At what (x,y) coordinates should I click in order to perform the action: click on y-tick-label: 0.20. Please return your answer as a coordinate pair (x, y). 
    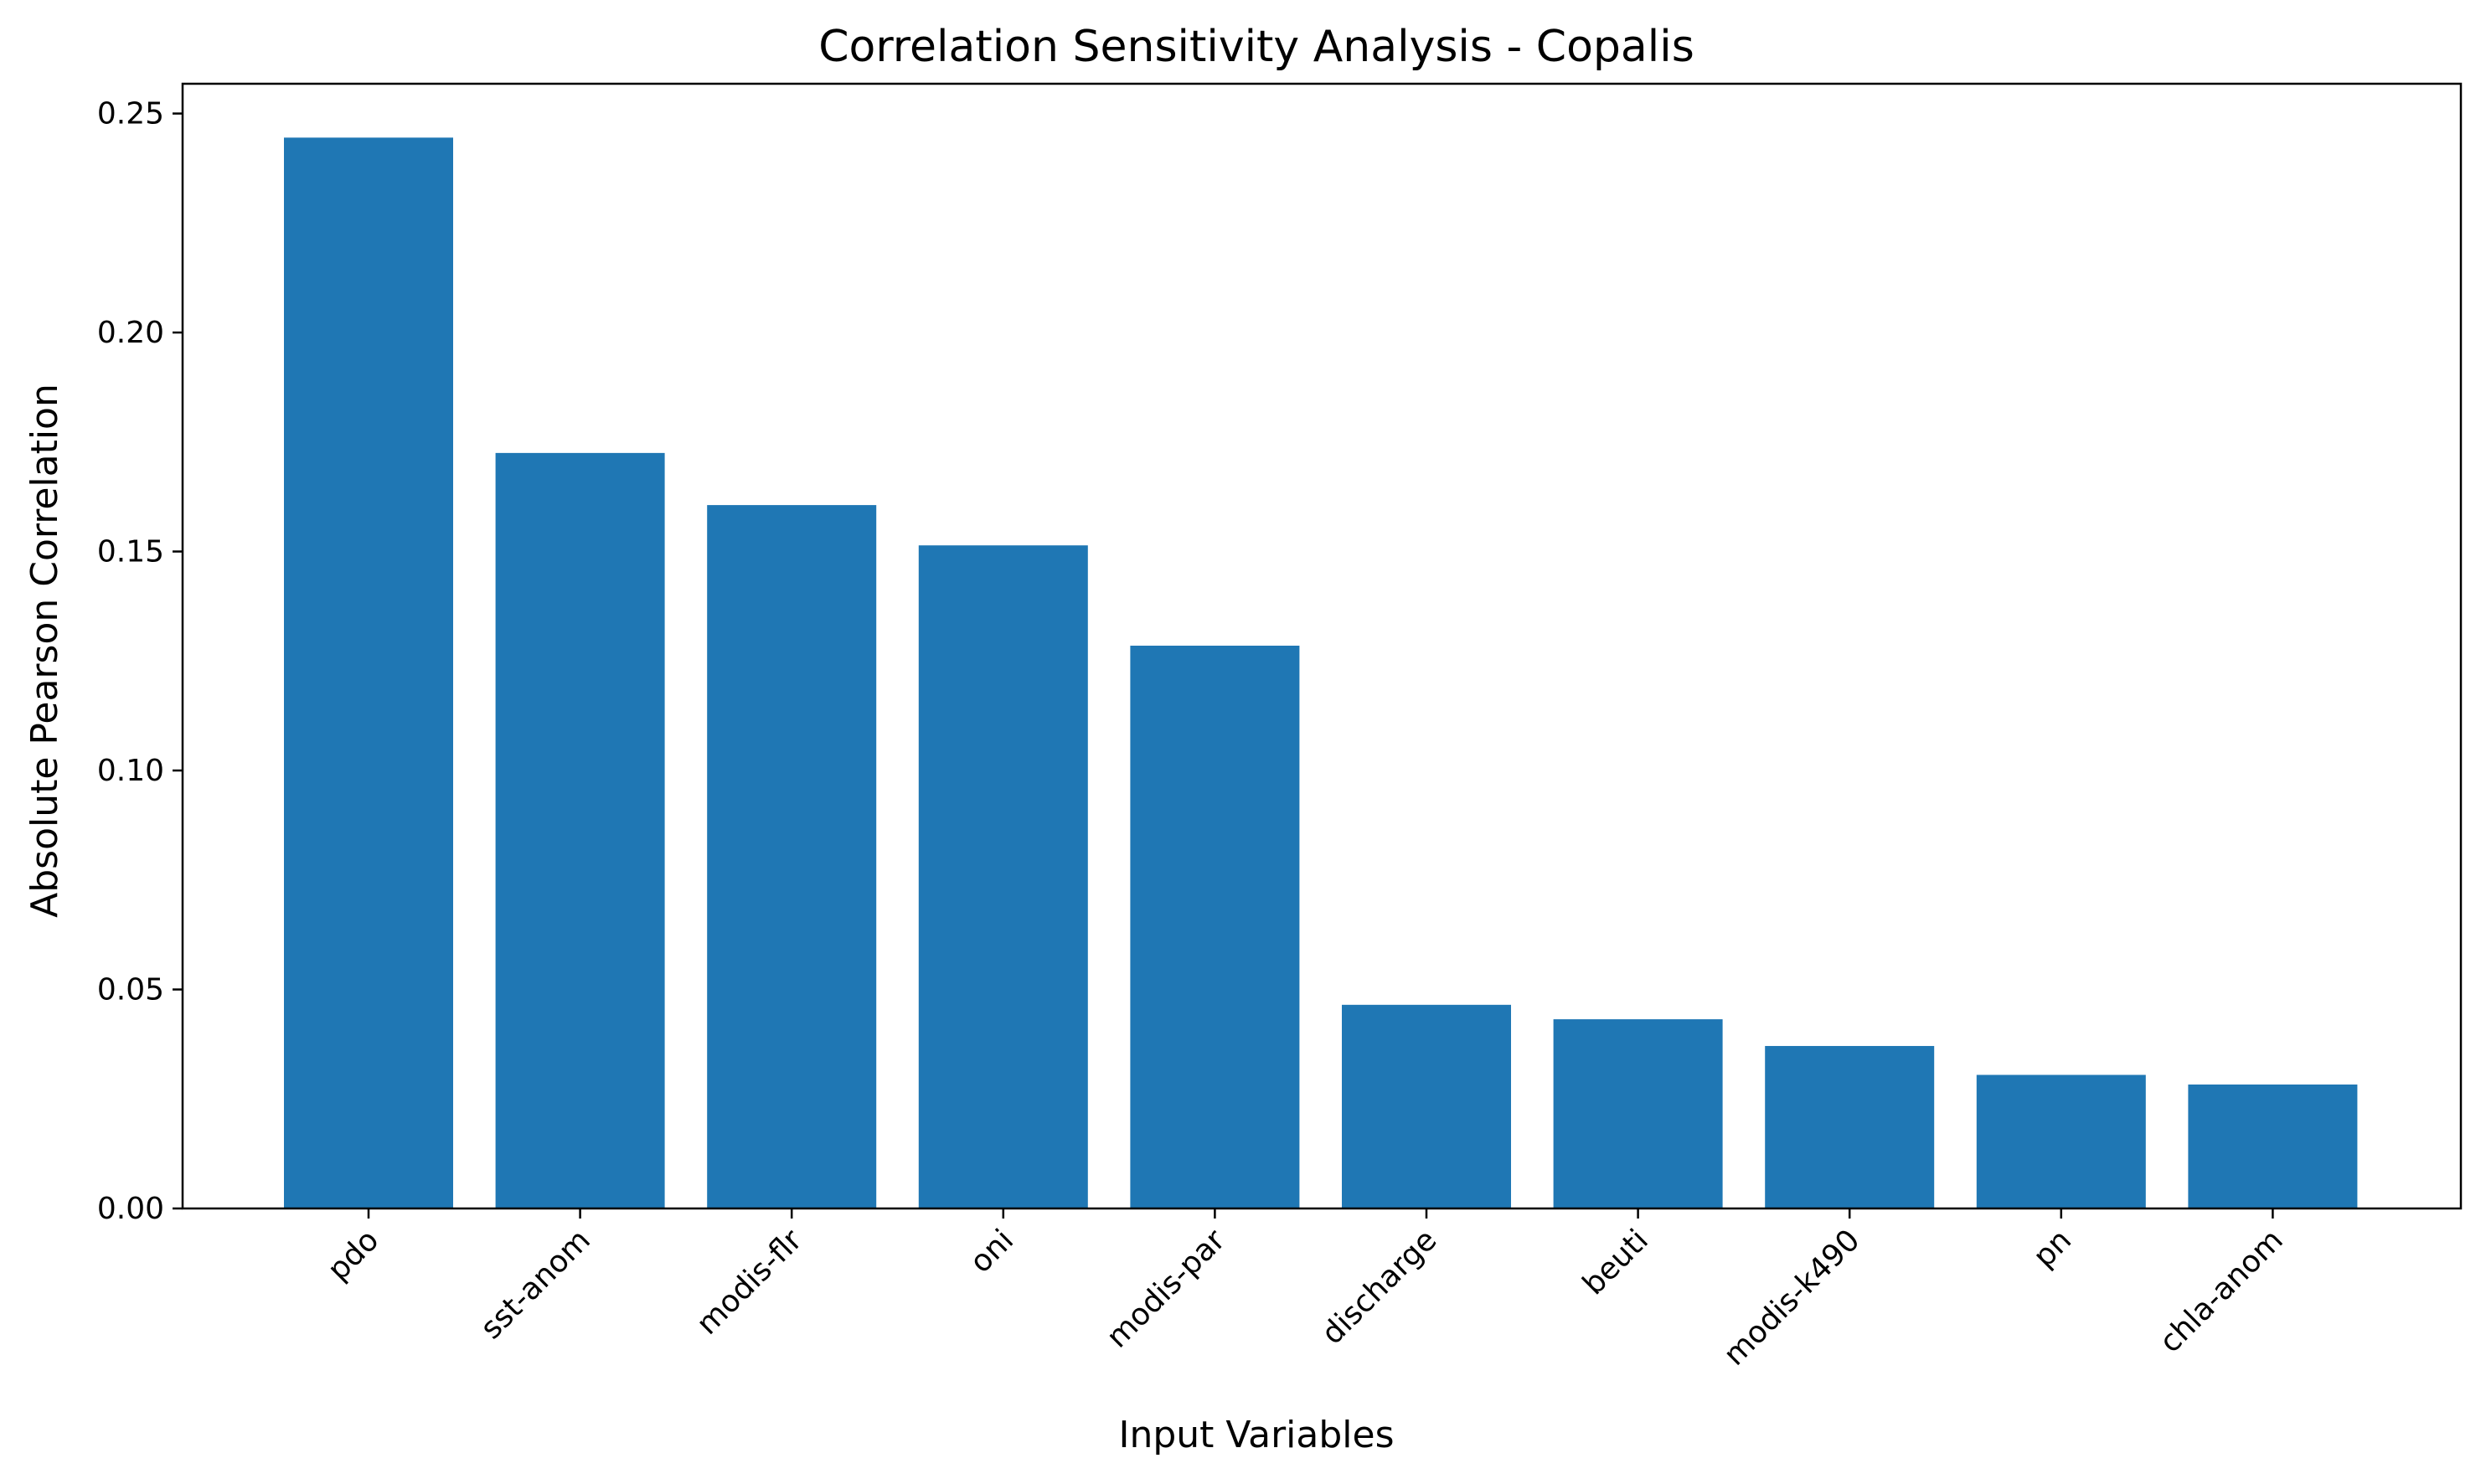
    Looking at the image, I should click on (131, 333).